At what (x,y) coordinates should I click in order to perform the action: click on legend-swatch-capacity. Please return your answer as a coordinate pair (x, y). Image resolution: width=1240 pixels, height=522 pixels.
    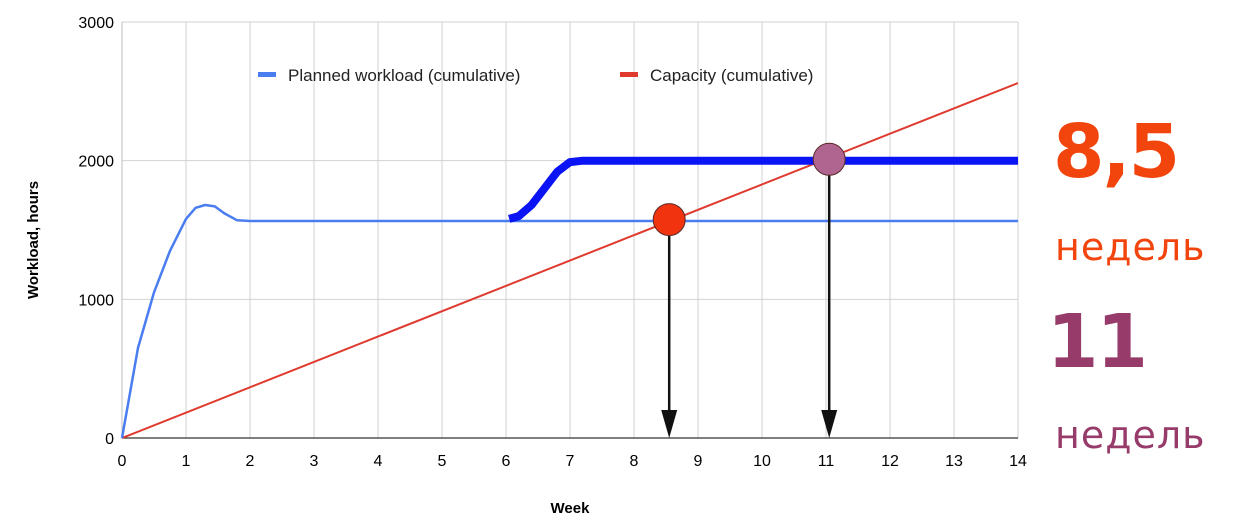
    Looking at the image, I should click on (629, 74).